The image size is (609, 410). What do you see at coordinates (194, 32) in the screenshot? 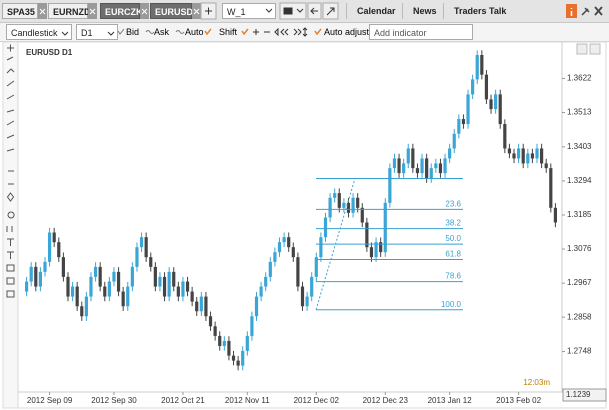
I see `option: Auto` at bounding box center [194, 32].